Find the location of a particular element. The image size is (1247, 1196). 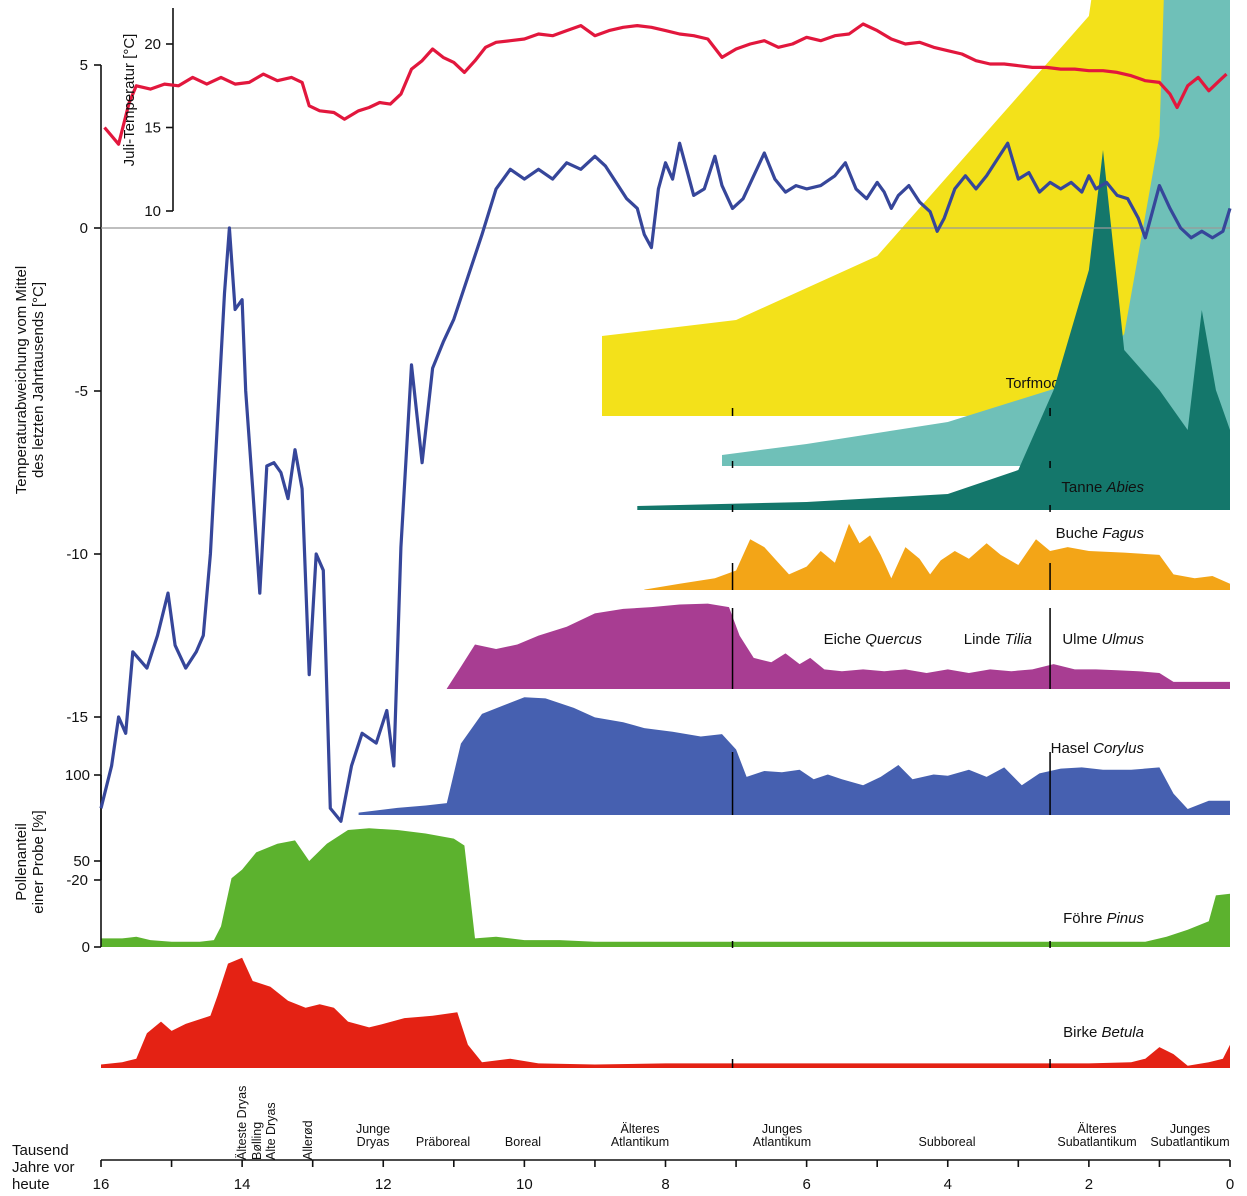

period-label: Dryas is located at coordinates (373, 1142).